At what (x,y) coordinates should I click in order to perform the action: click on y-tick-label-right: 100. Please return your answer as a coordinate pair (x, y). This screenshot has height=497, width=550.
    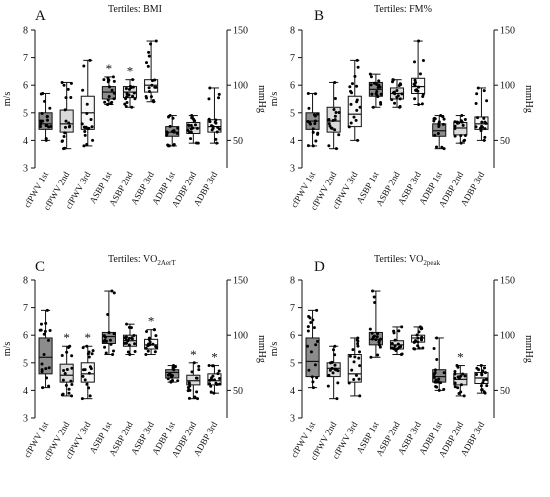
    Looking at the image, I should click on (507, 86).